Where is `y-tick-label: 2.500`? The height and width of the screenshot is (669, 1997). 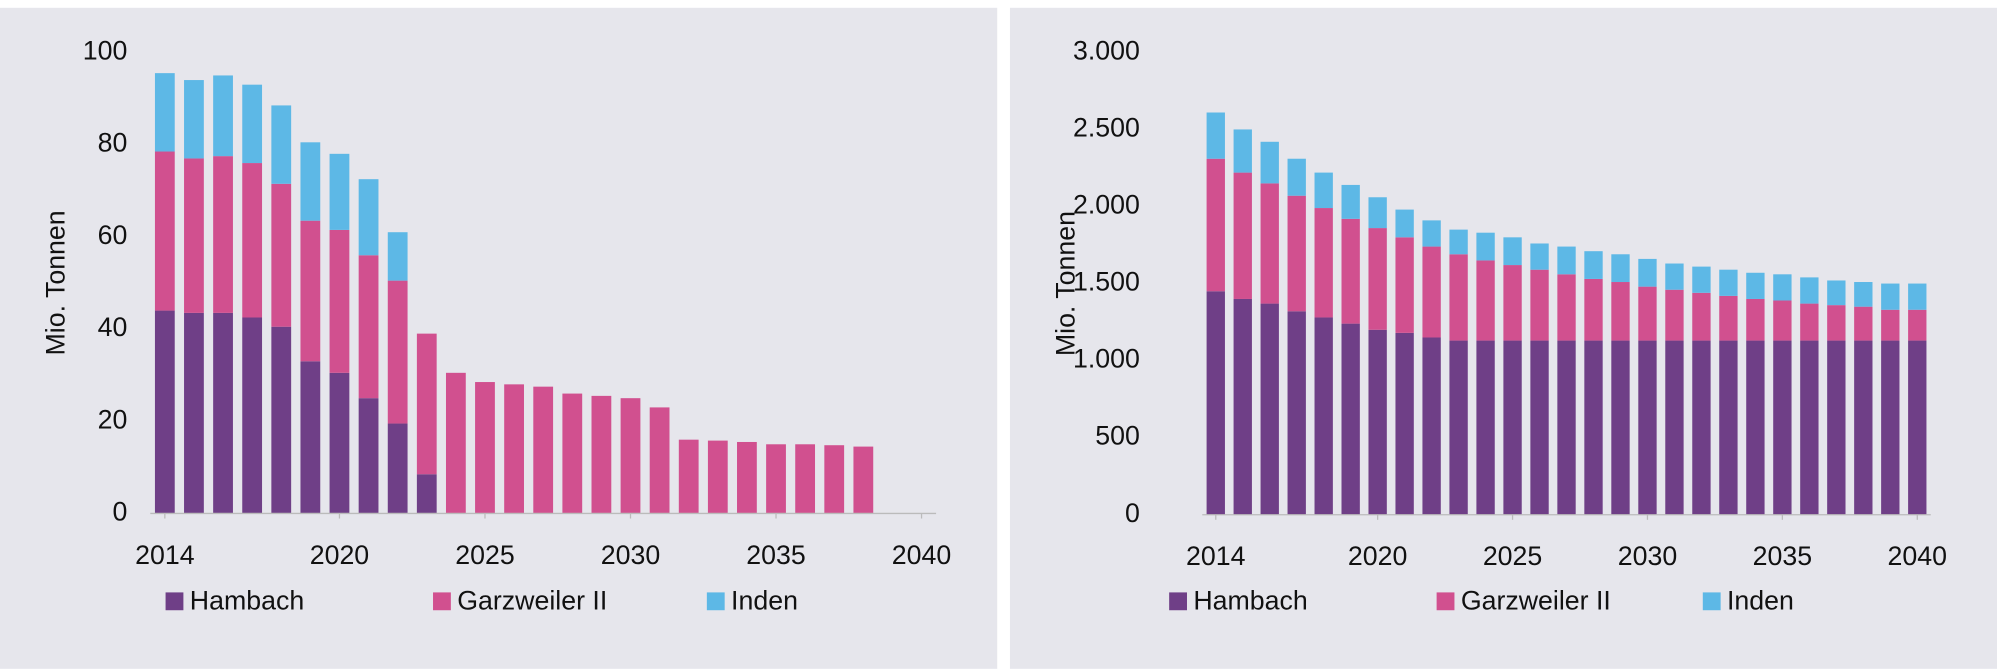 y-tick-label: 2.500 is located at coordinates (1106, 128).